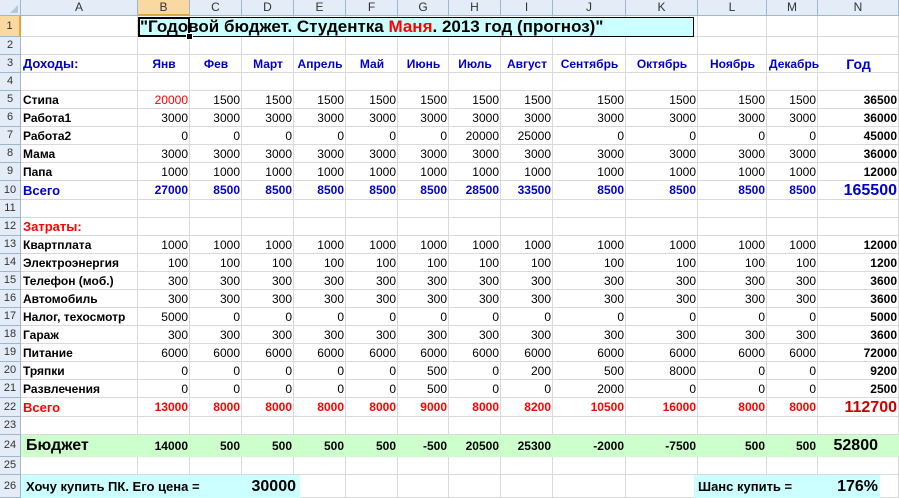  What do you see at coordinates (278, 190) in the screenshot?
I see `income-total-cell: 8500` at bounding box center [278, 190].